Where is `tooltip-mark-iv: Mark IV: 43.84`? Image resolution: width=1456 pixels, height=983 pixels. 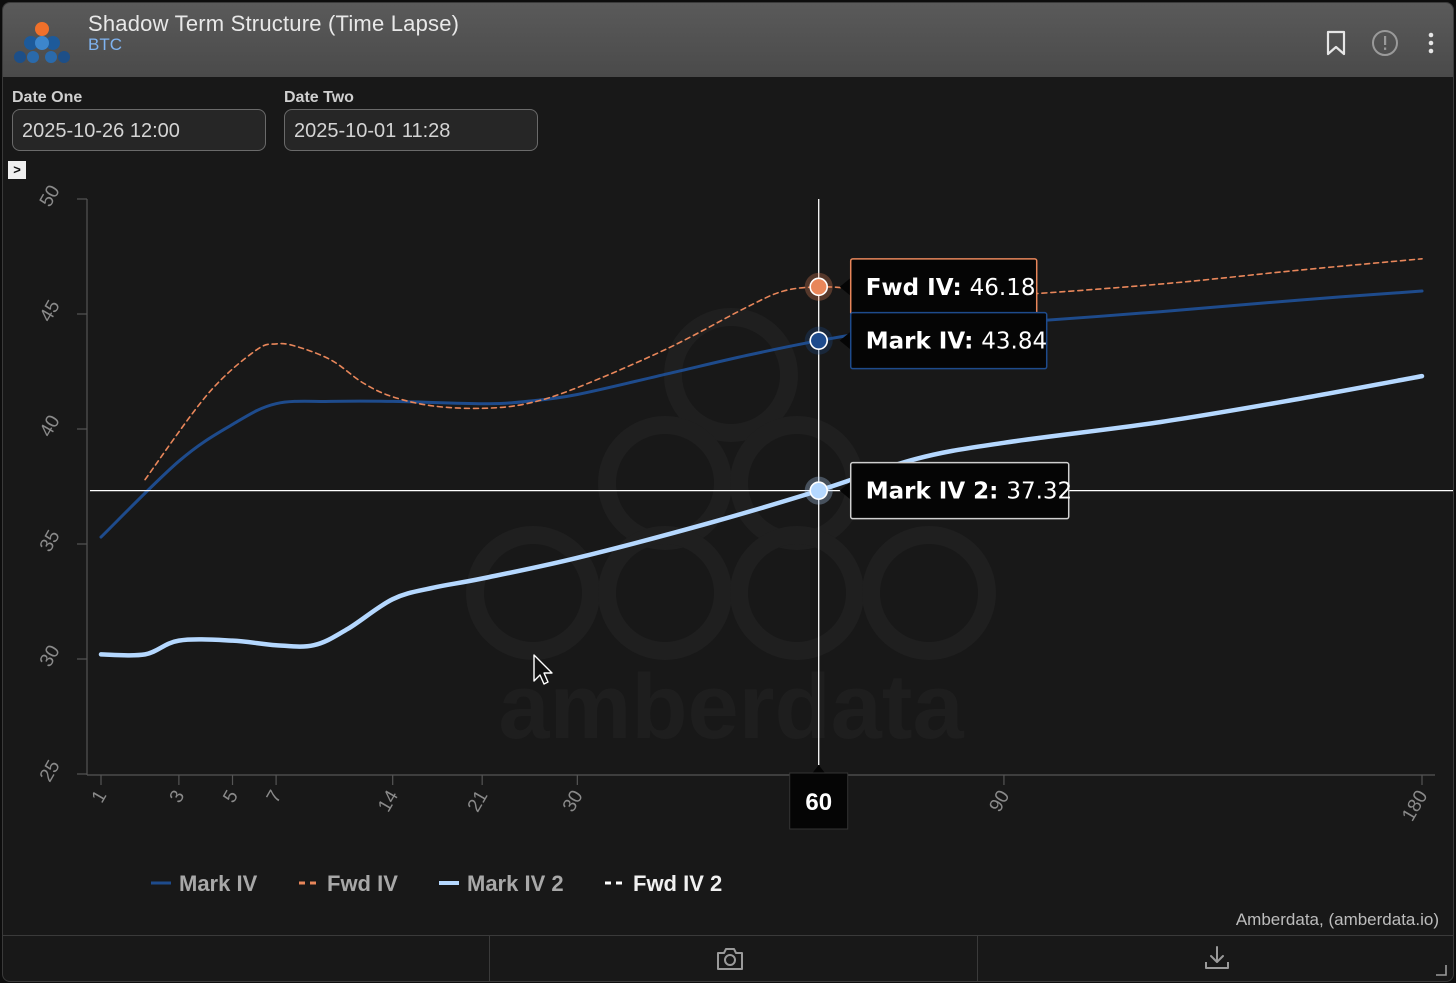 tooltip-mark-iv: Mark IV: 43.84 is located at coordinates (926, 340).